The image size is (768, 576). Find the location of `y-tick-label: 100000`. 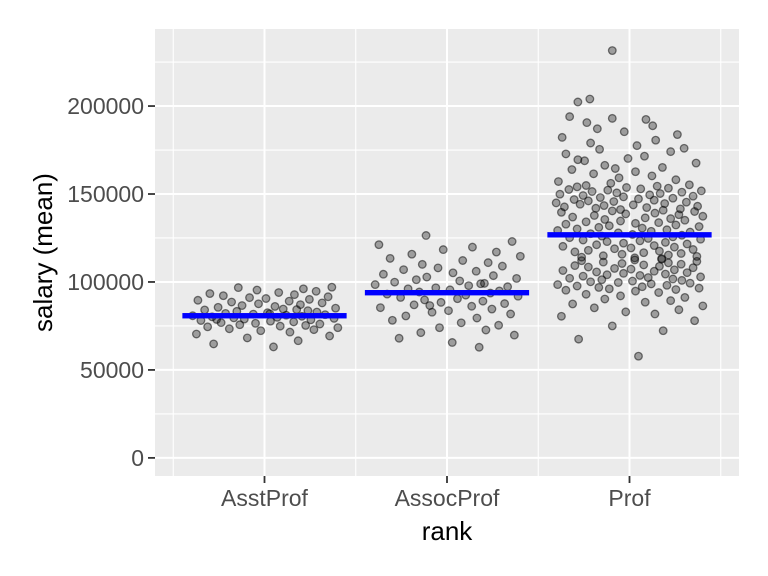

y-tick-label: 100000 is located at coordinates (105, 282).